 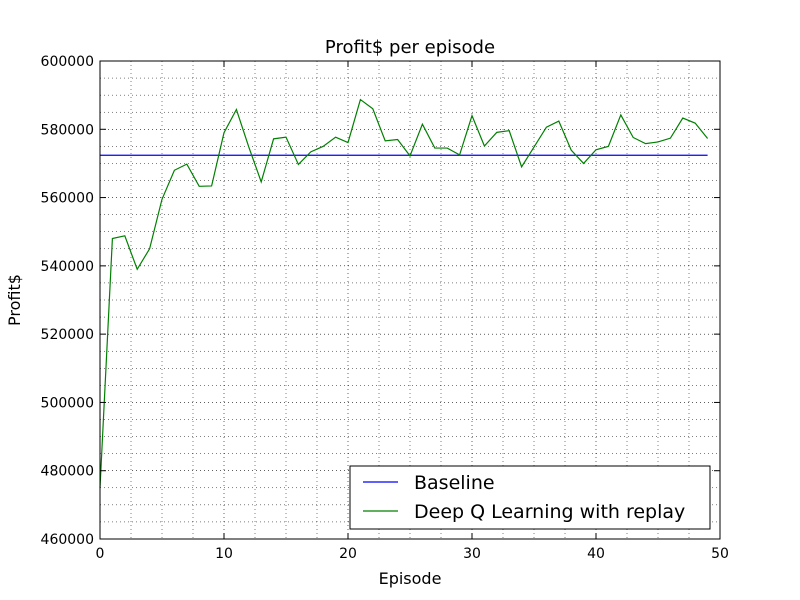 I want to click on legend: Baseline Deep Q Learning with replay, so click(x=530, y=497).